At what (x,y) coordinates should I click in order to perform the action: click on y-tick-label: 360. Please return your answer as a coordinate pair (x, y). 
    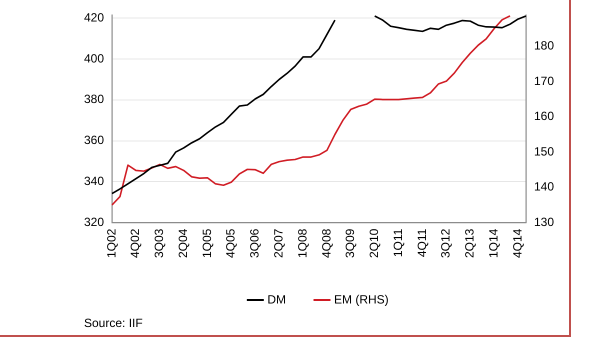
    Looking at the image, I should click on (94, 140).